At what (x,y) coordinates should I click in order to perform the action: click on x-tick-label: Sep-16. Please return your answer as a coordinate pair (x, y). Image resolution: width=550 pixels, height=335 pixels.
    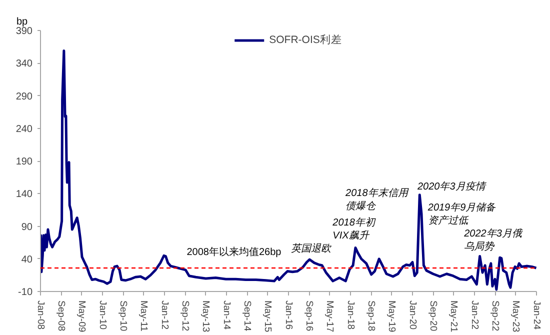
    Looking at the image, I should click on (309, 316).